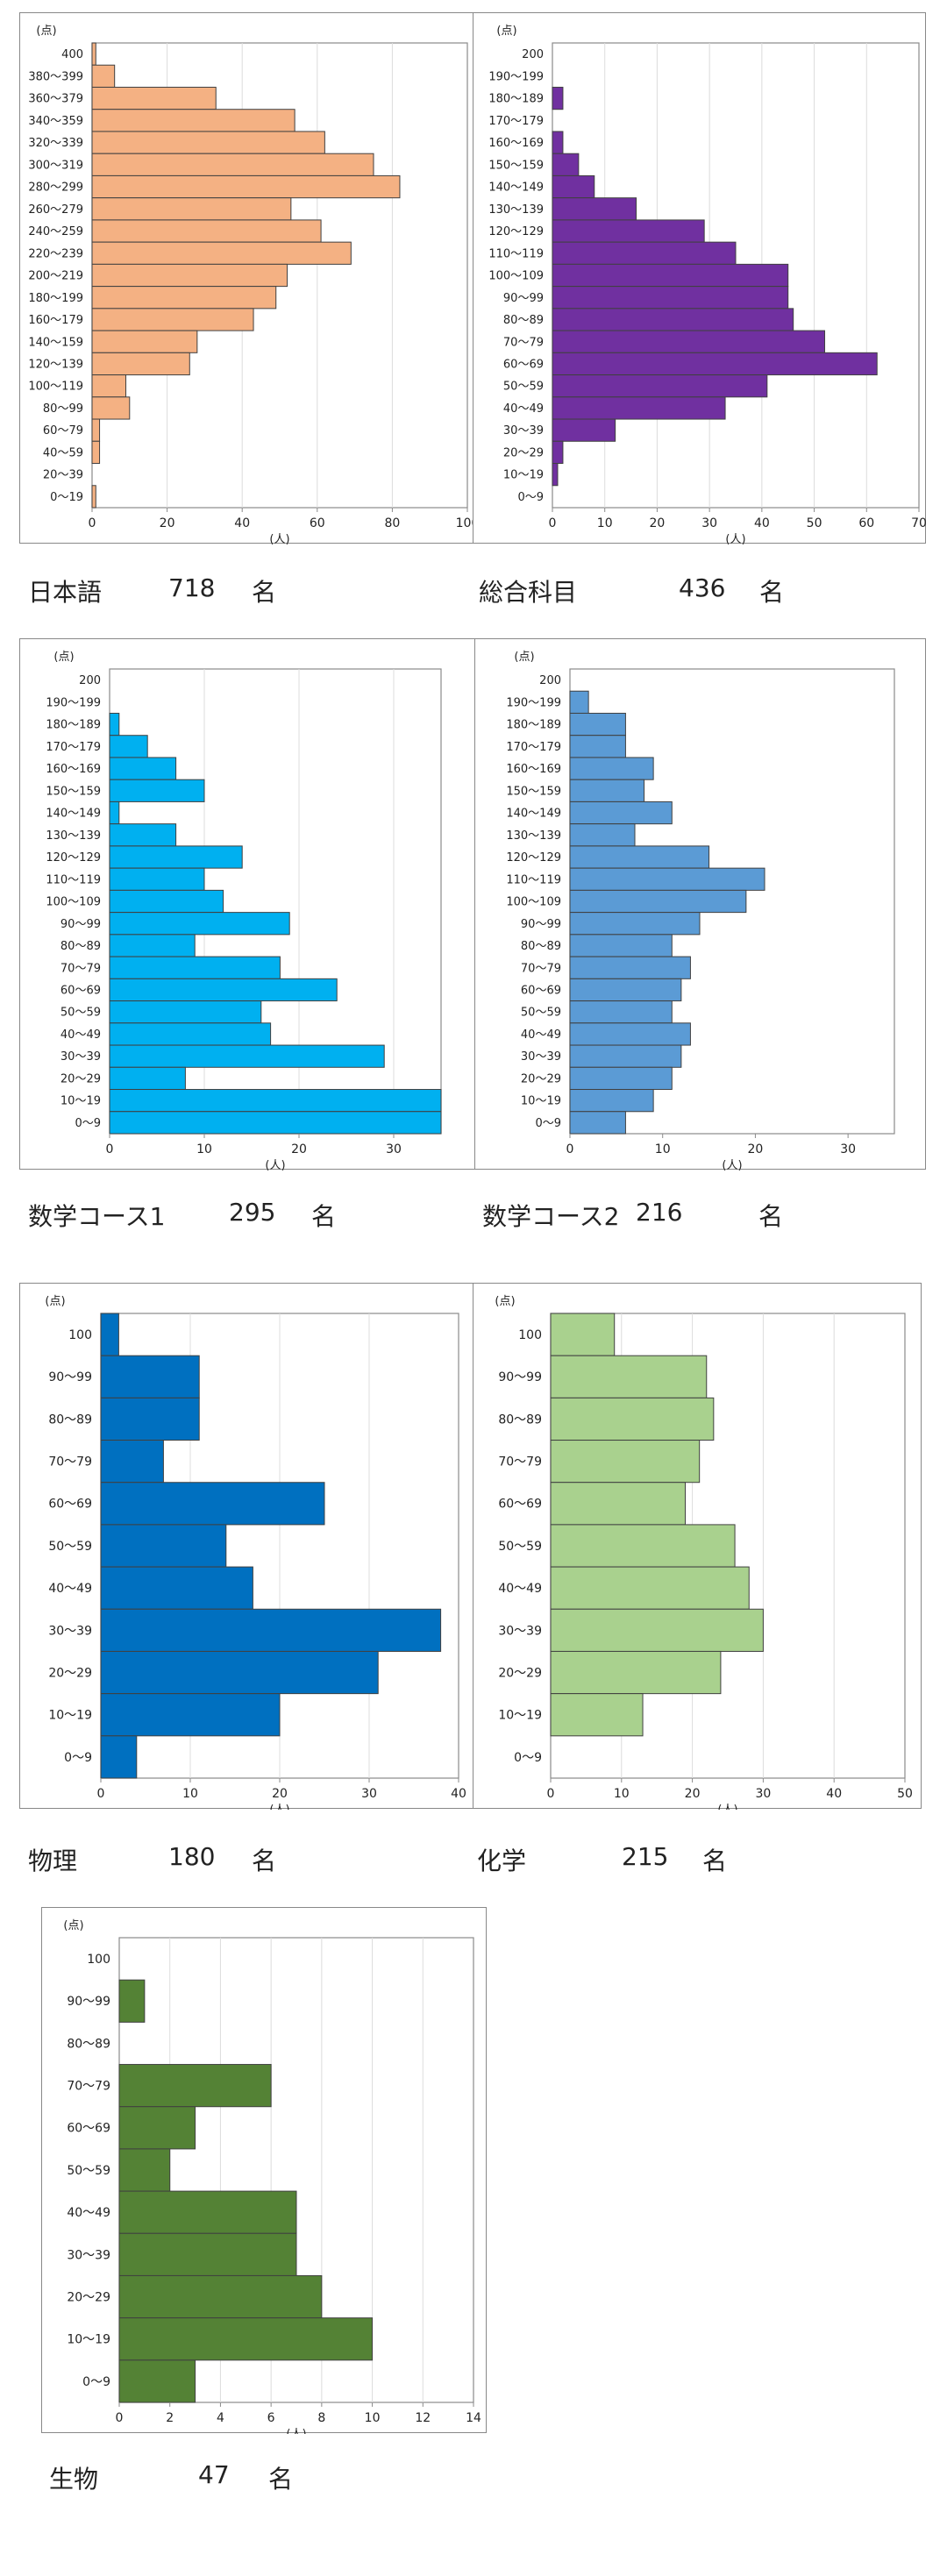 Image resolution: width=947 pixels, height=2576 pixels. What do you see at coordinates (688, 1214) in the screenshot?
I see `caption-math-course2: 数学コース2 216 名` at bounding box center [688, 1214].